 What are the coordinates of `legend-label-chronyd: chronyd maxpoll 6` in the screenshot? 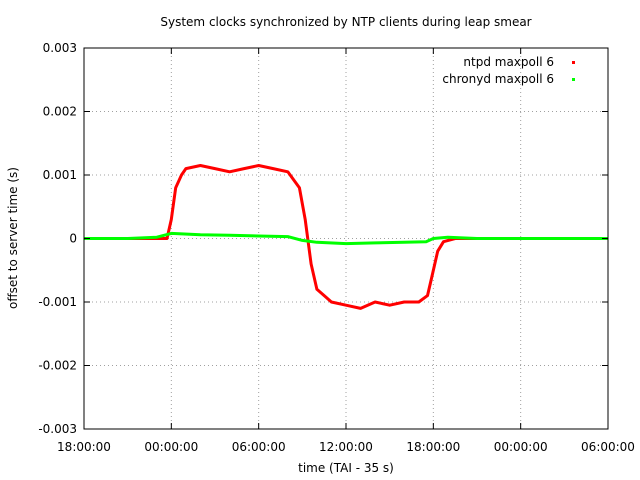 It's located at (498, 79).